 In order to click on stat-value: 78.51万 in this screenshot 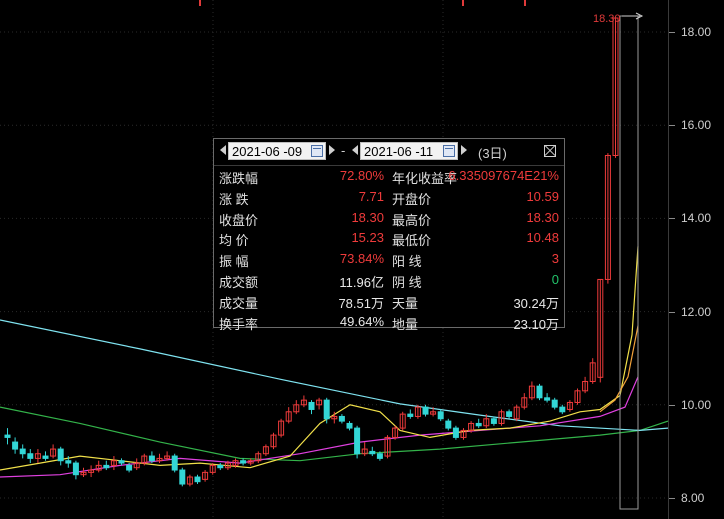, I will do `click(361, 303)`.